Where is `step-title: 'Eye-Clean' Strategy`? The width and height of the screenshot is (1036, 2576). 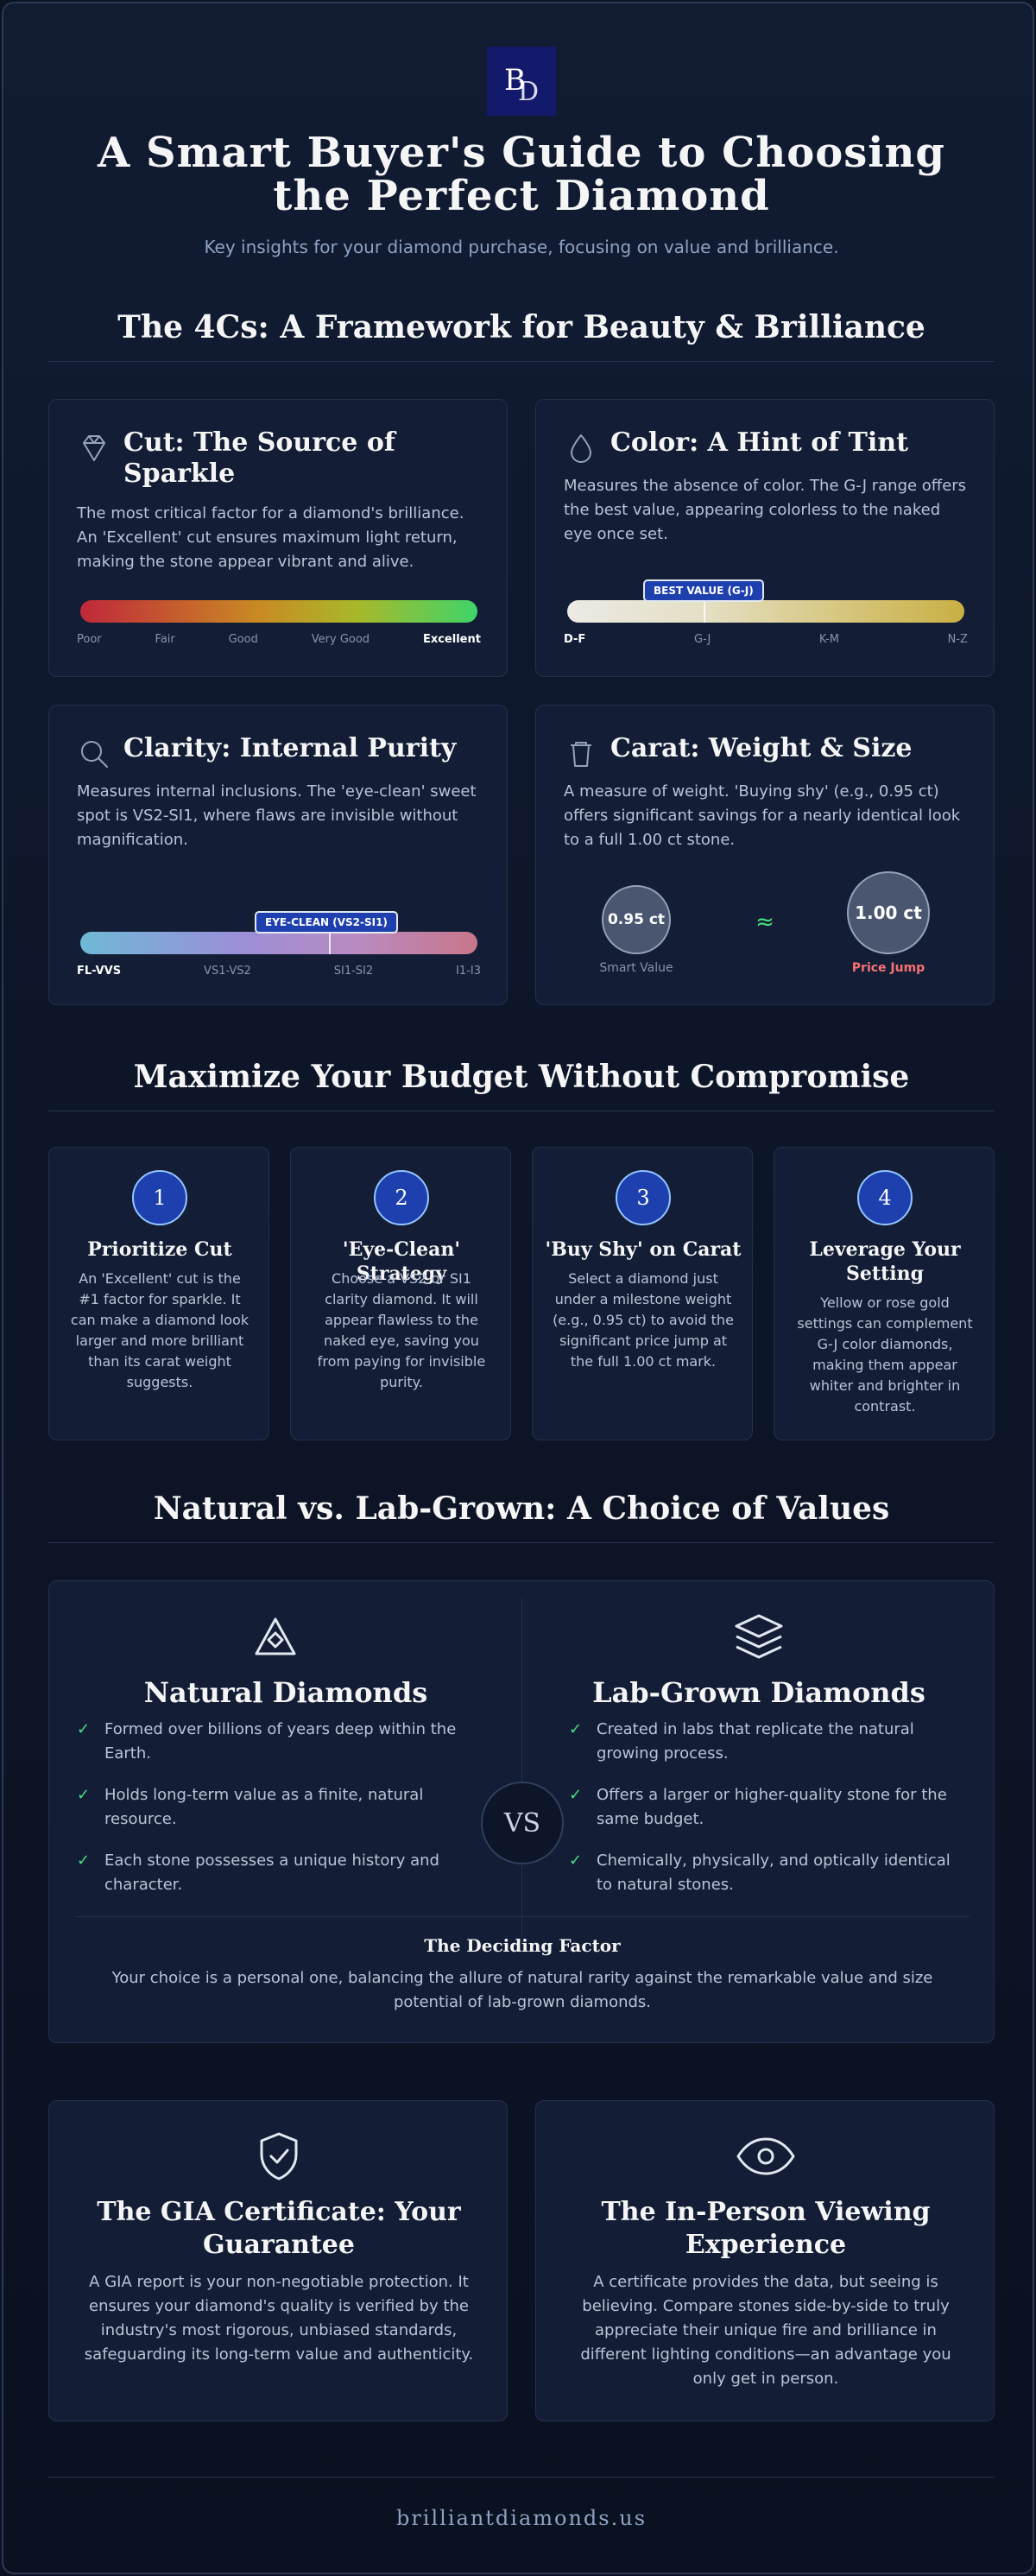
step-title: 'Eye-Clean' Strategy is located at coordinates (401, 1261).